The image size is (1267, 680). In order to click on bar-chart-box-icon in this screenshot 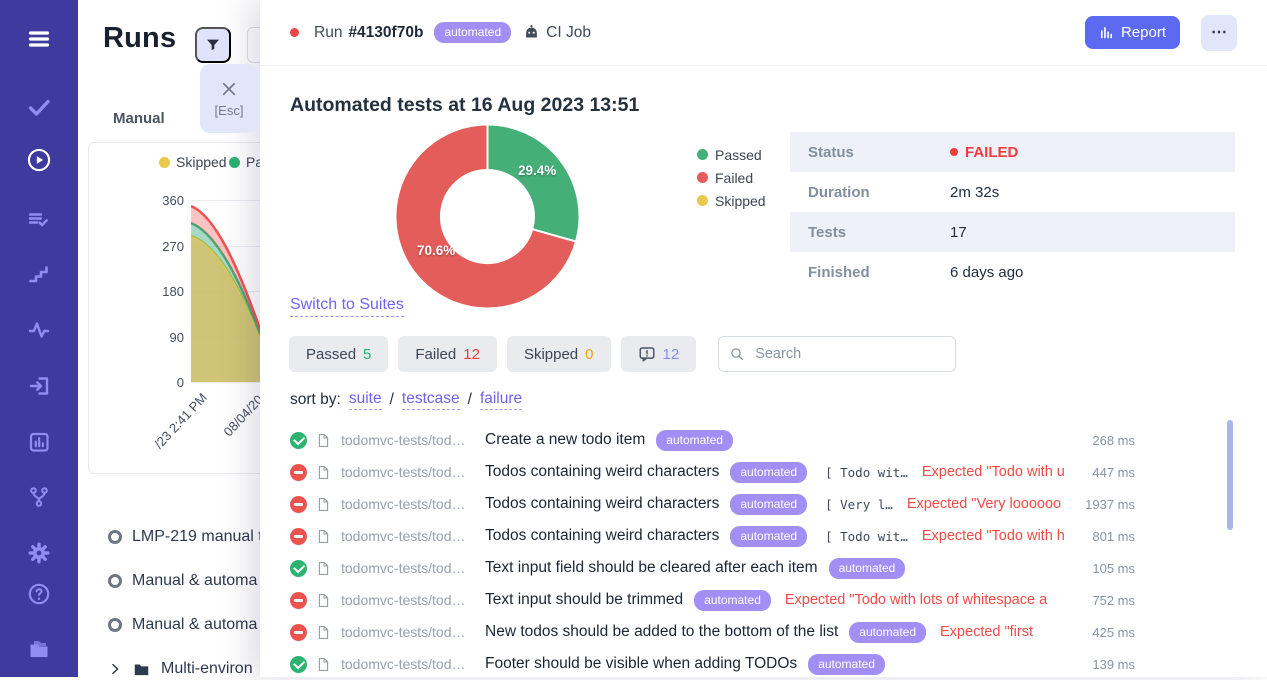, I will do `click(39, 442)`.